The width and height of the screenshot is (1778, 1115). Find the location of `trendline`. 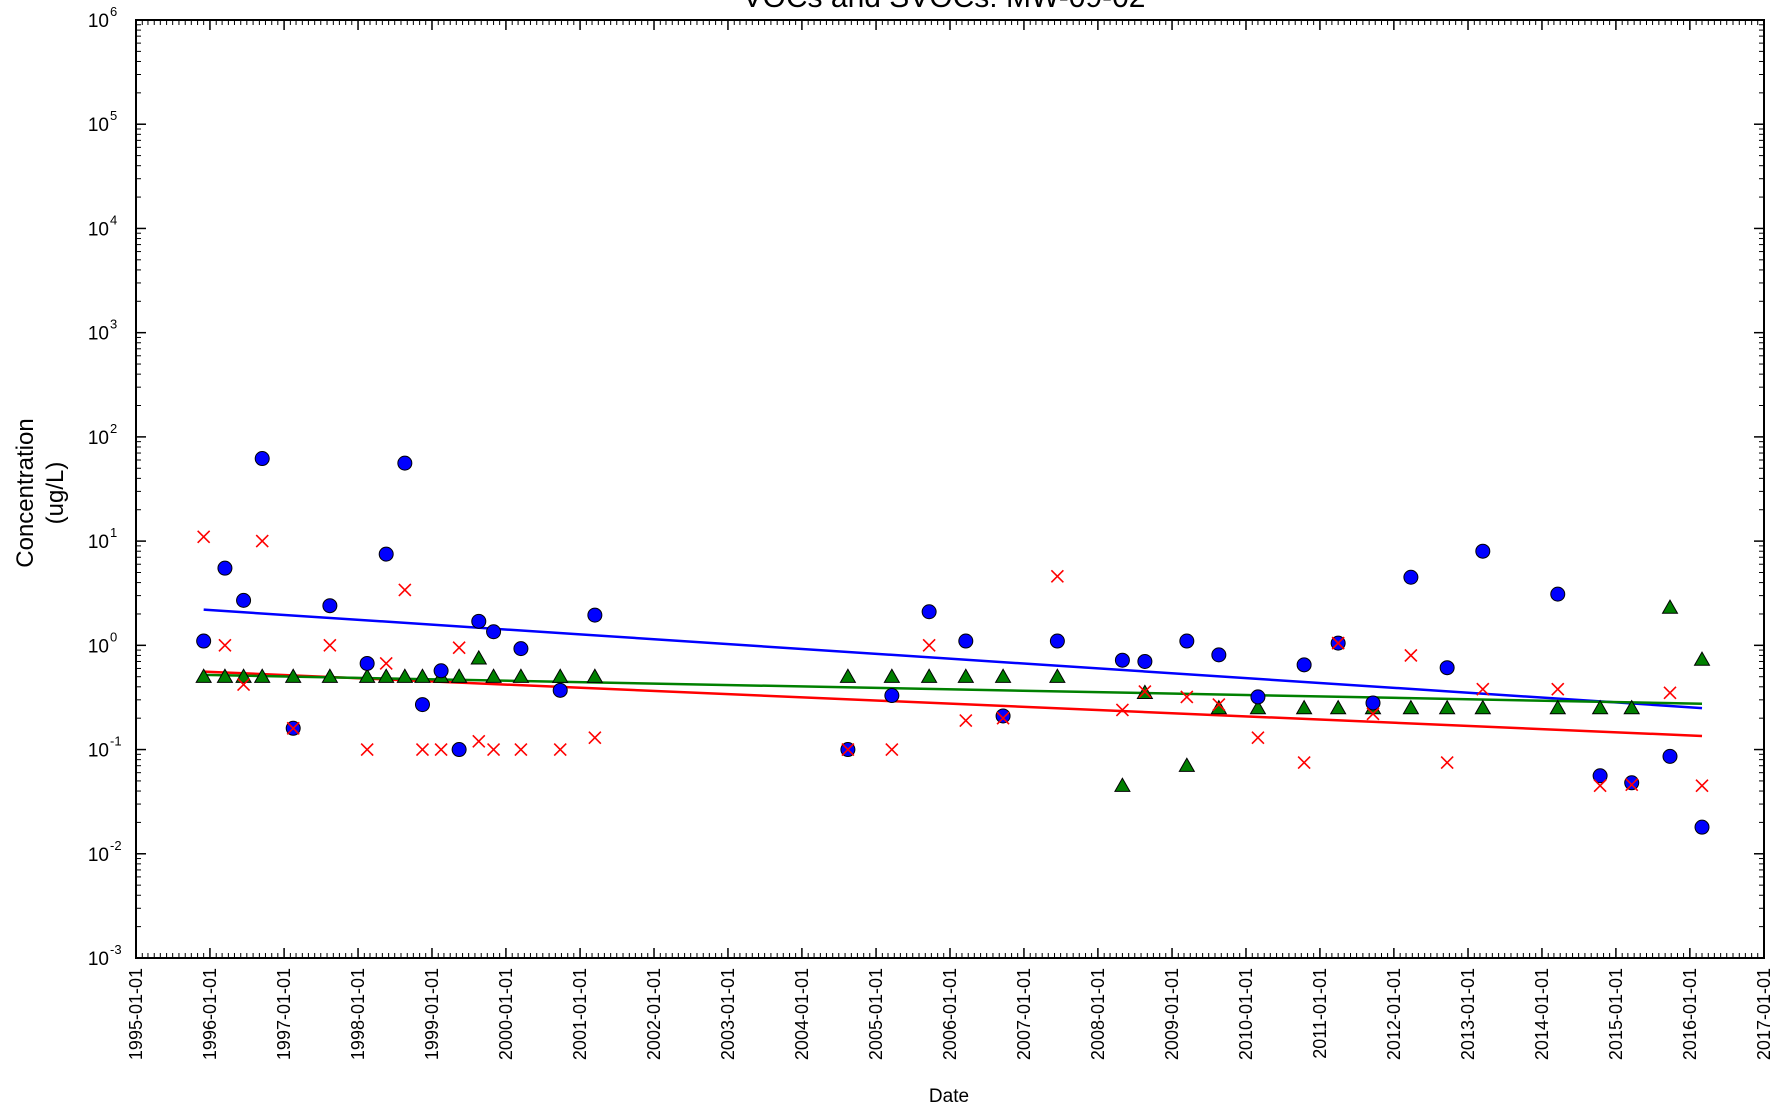

trendline is located at coordinates (953, 659).